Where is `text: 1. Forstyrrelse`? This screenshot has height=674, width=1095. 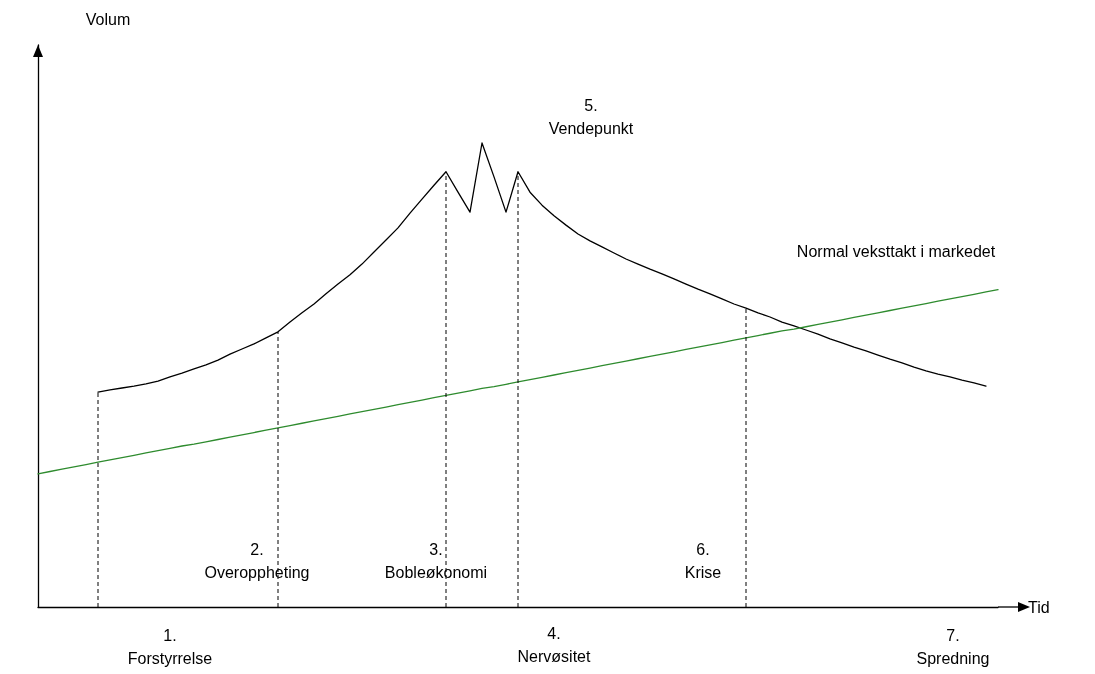
text: 1. Forstyrrelse is located at coordinates (170, 647).